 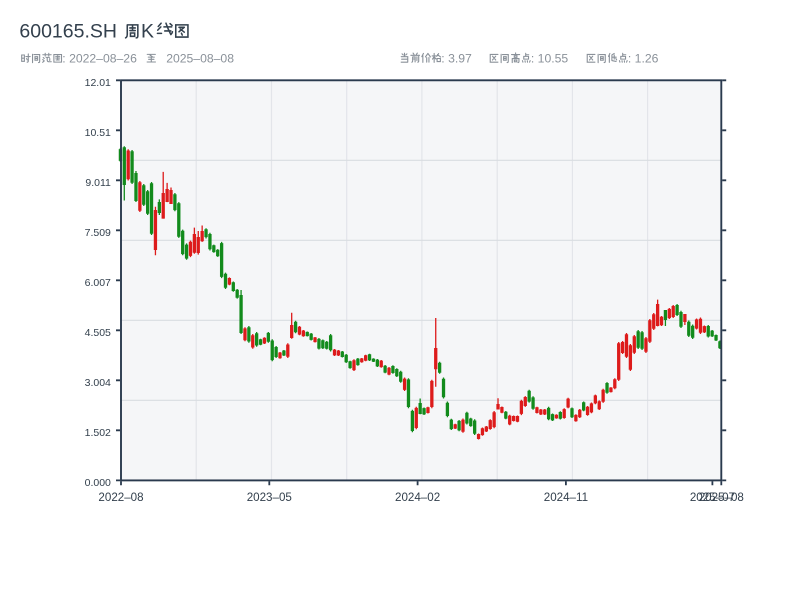 I want to click on svg-text: 2022–08, so click(x=120, y=497).